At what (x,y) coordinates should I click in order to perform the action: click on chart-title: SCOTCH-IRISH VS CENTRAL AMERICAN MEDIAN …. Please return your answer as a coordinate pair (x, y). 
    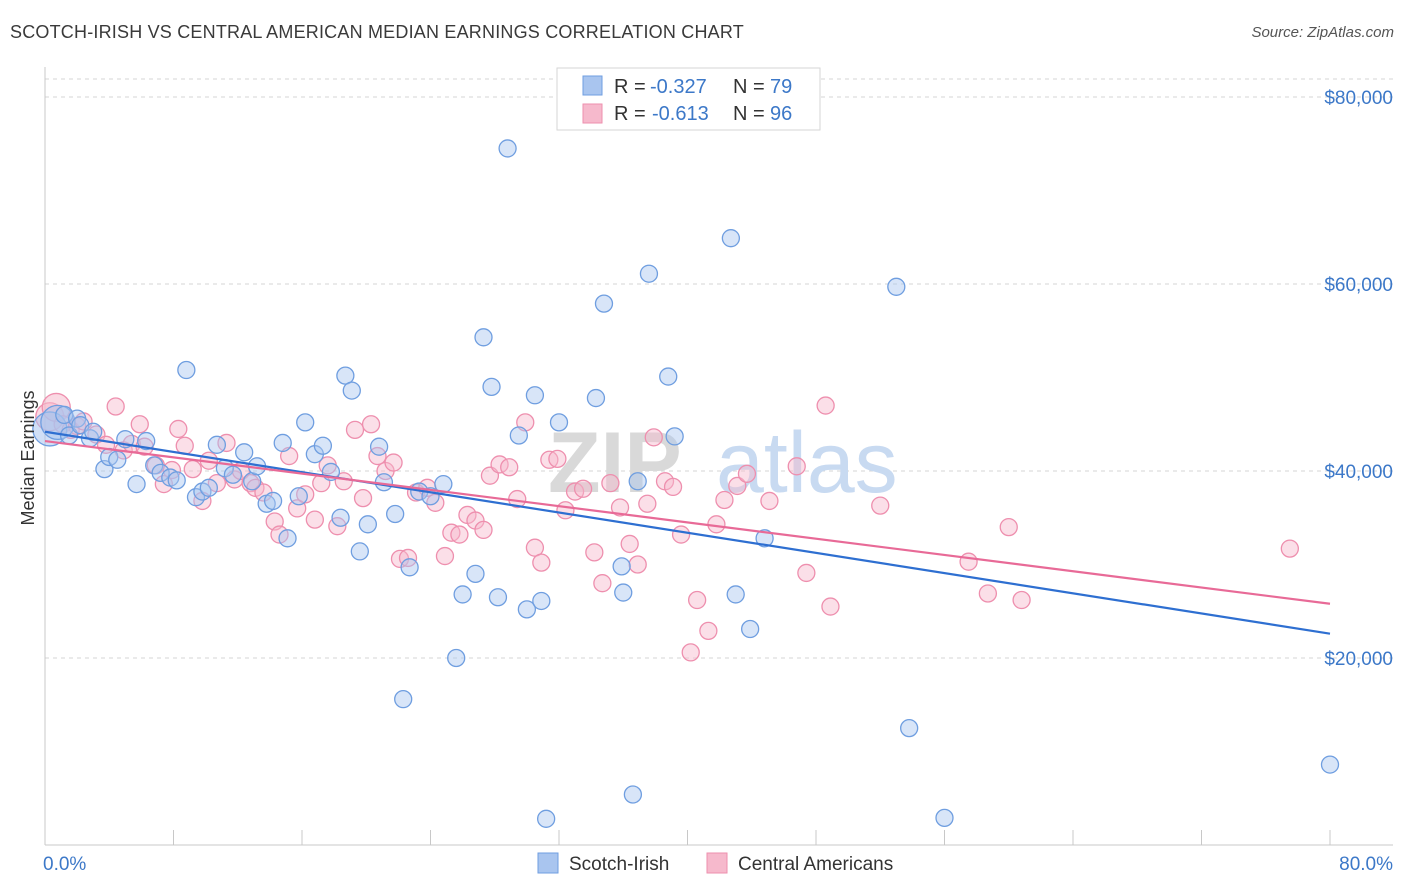
    Looking at the image, I should click on (377, 32).